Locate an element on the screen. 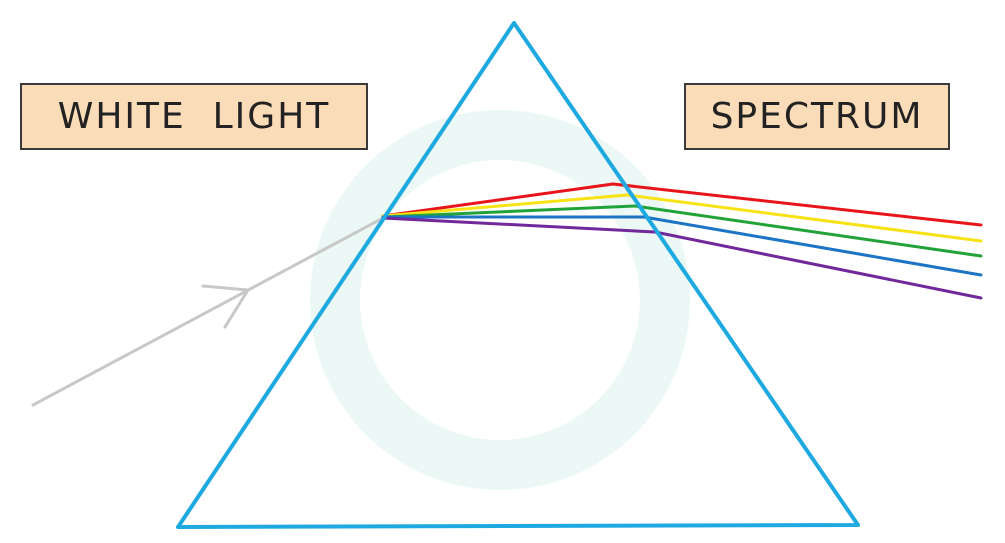 The image size is (1005, 543). spectrum-ray-blue is located at coordinates (812, 246).